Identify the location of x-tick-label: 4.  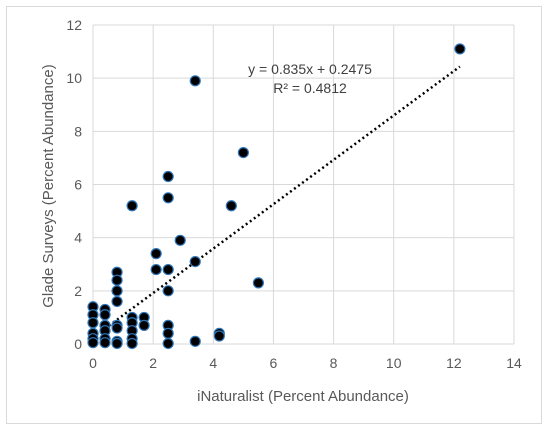
(213, 363).